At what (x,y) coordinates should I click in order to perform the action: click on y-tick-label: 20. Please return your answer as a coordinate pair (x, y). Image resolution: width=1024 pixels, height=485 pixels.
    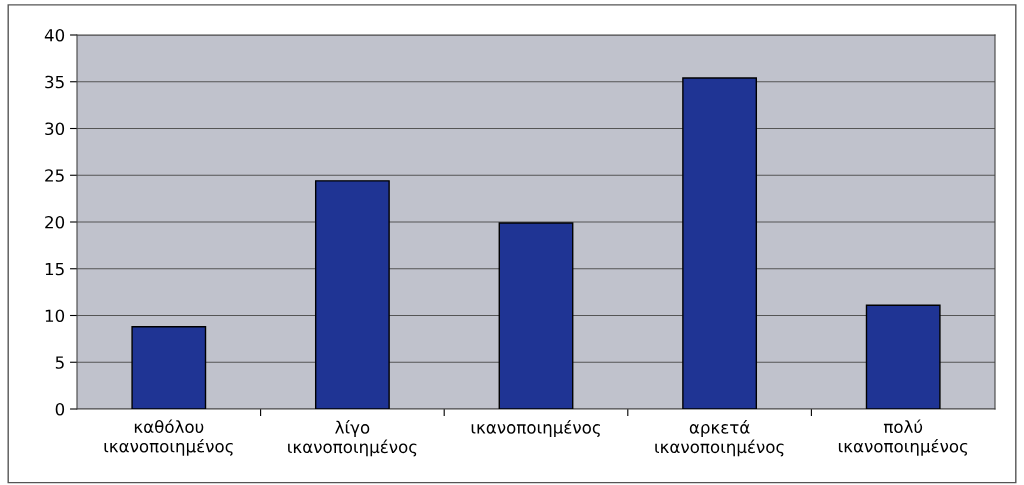
    Looking at the image, I should click on (55, 222).